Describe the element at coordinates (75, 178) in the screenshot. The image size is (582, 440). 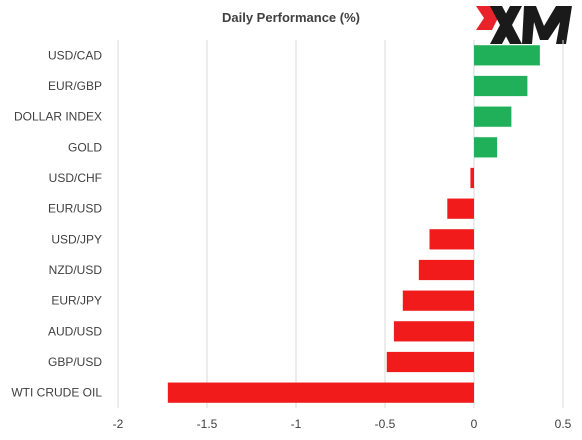
I see `category-label: USD/CHF` at that location.